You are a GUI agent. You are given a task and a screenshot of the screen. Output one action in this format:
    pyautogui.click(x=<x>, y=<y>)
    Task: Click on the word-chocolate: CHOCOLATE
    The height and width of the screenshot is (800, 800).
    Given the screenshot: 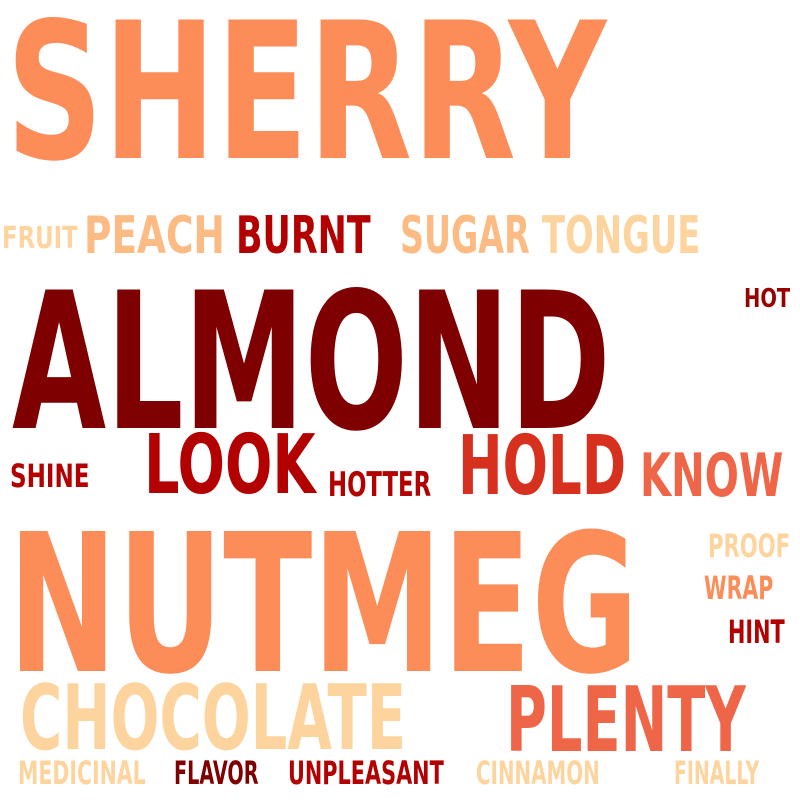 What is the action you would take?
    pyautogui.click(x=213, y=718)
    